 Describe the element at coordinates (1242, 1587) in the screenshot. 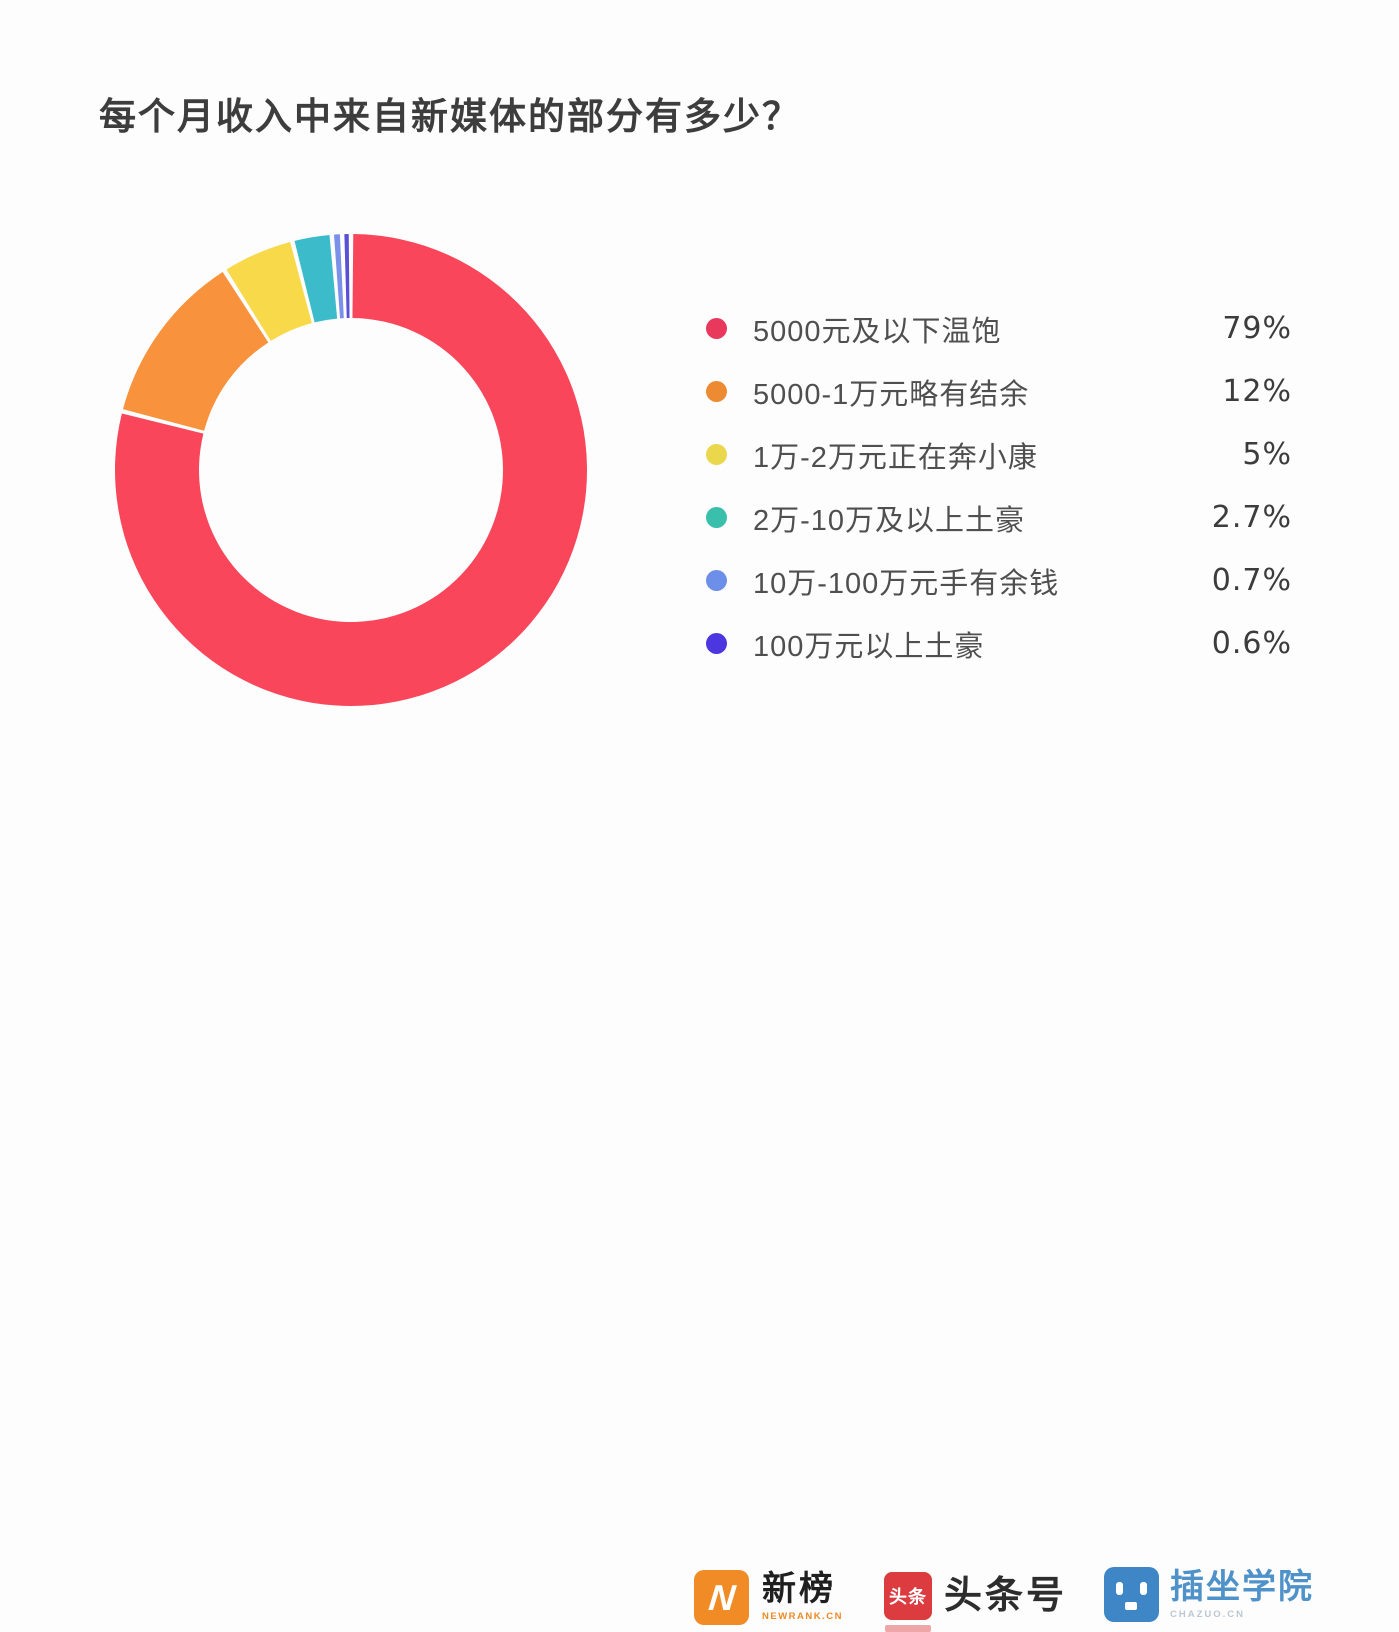

I see `chazuo-brand-name: 插坐学院` at that location.